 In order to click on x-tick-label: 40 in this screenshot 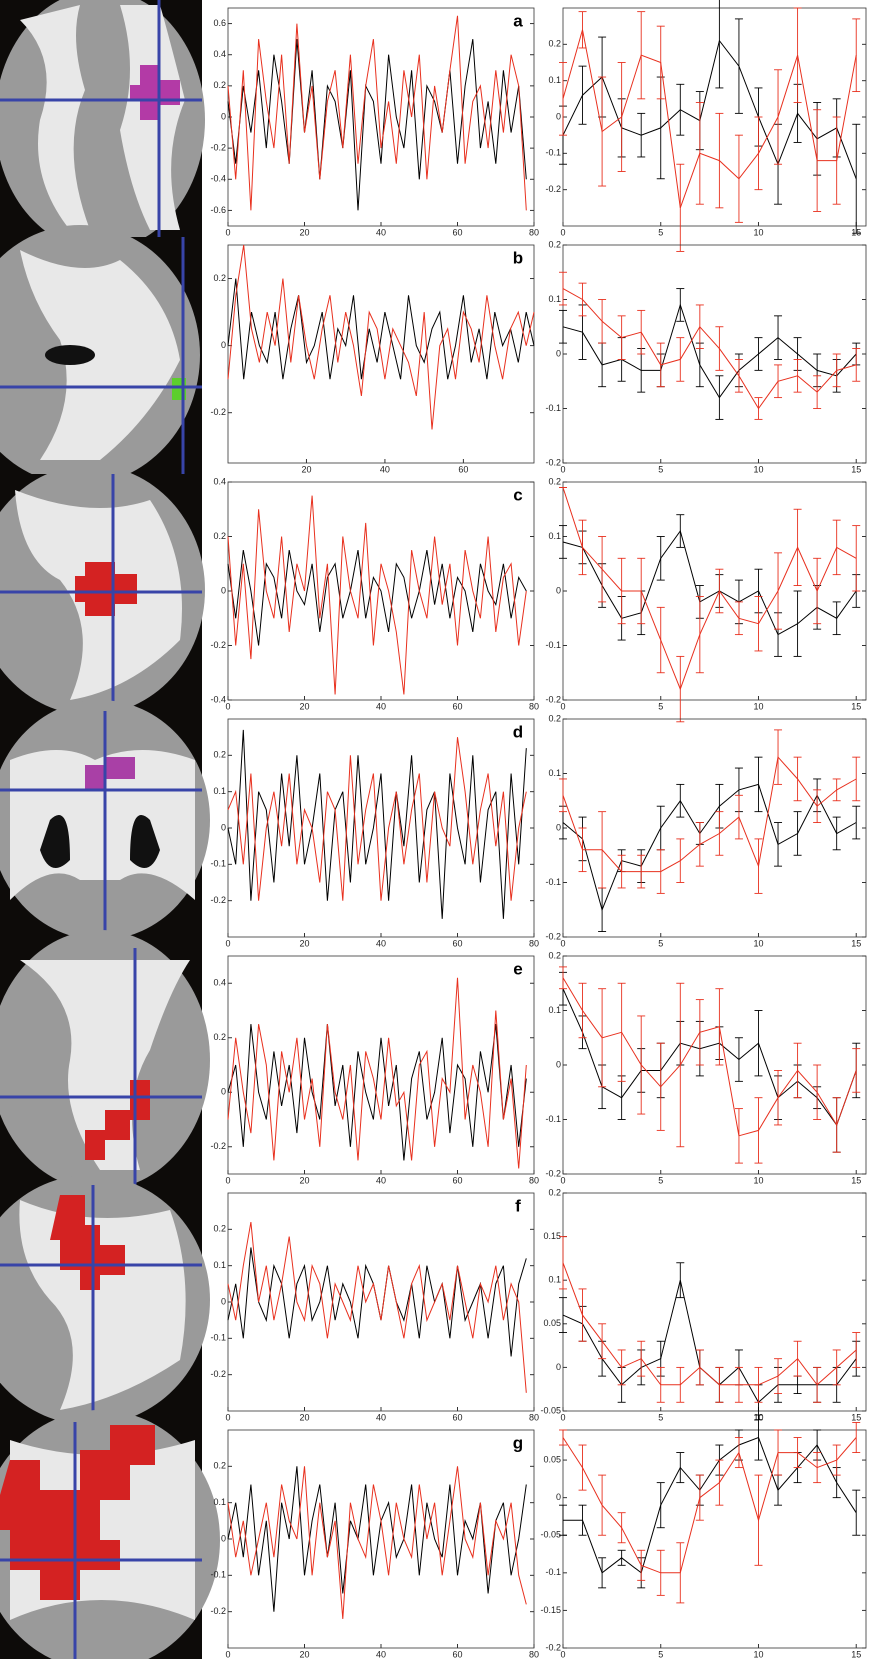, I will do `click(381, 1180)`.